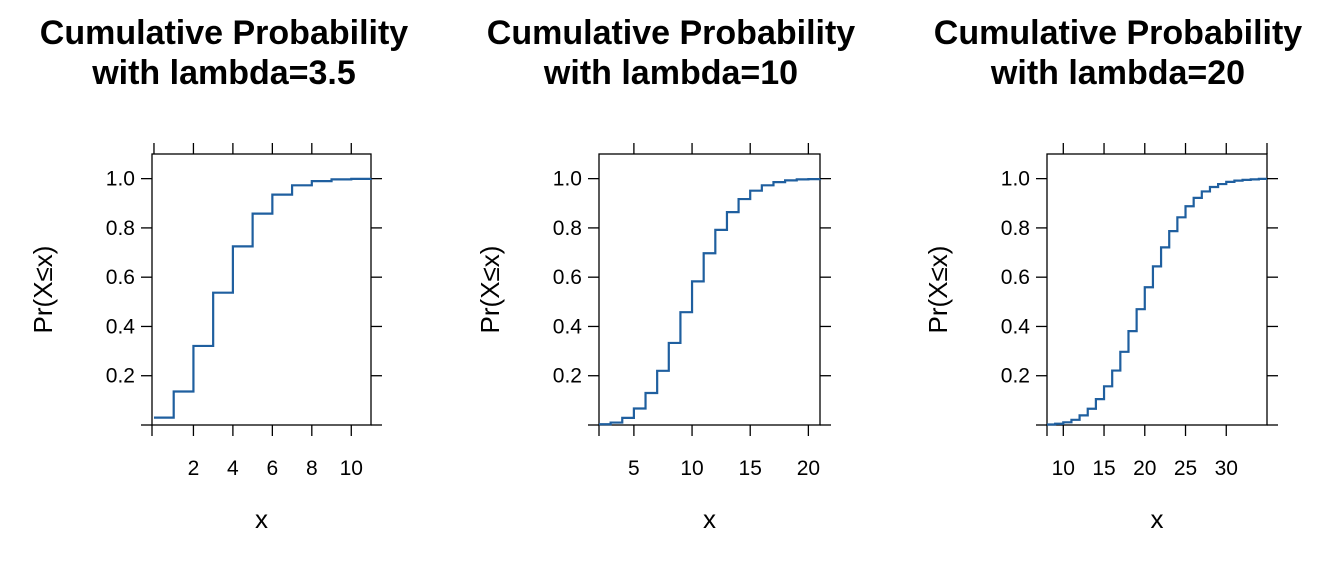  Describe the element at coordinates (233, 468) in the screenshot. I see `x-tick-label: 4` at that location.